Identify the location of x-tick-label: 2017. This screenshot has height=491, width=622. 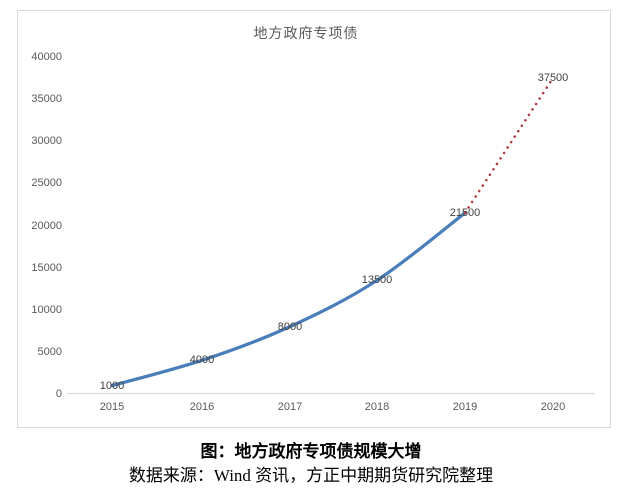
(290, 407).